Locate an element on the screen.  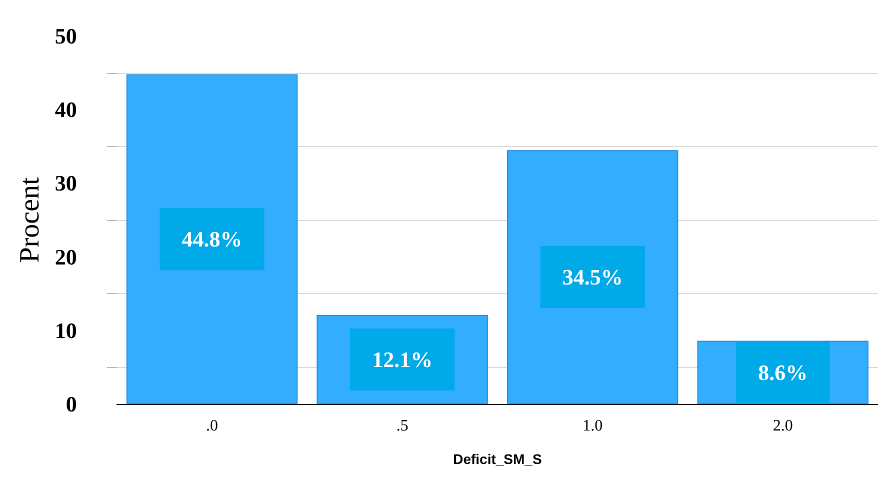
data-label: 44.8% is located at coordinates (212, 239).